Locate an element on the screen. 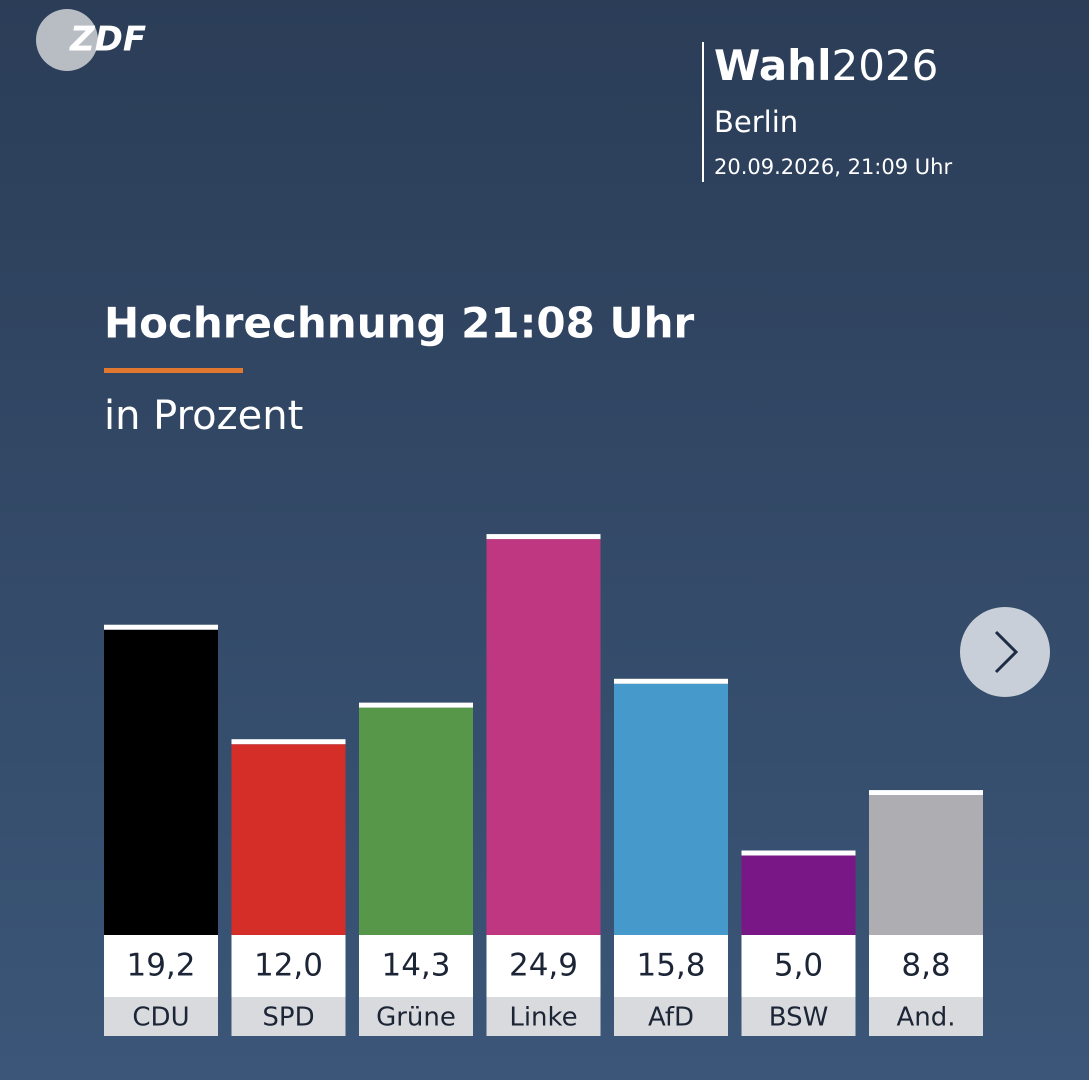 Image resolution: width=1089 pixels, height=1080 pixels. next-button is located at coordinates (1005, 652).